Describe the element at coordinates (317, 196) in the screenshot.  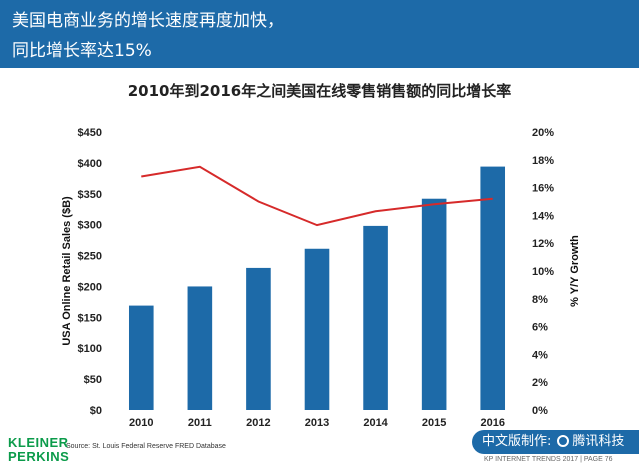
I see `line-group` at that location.